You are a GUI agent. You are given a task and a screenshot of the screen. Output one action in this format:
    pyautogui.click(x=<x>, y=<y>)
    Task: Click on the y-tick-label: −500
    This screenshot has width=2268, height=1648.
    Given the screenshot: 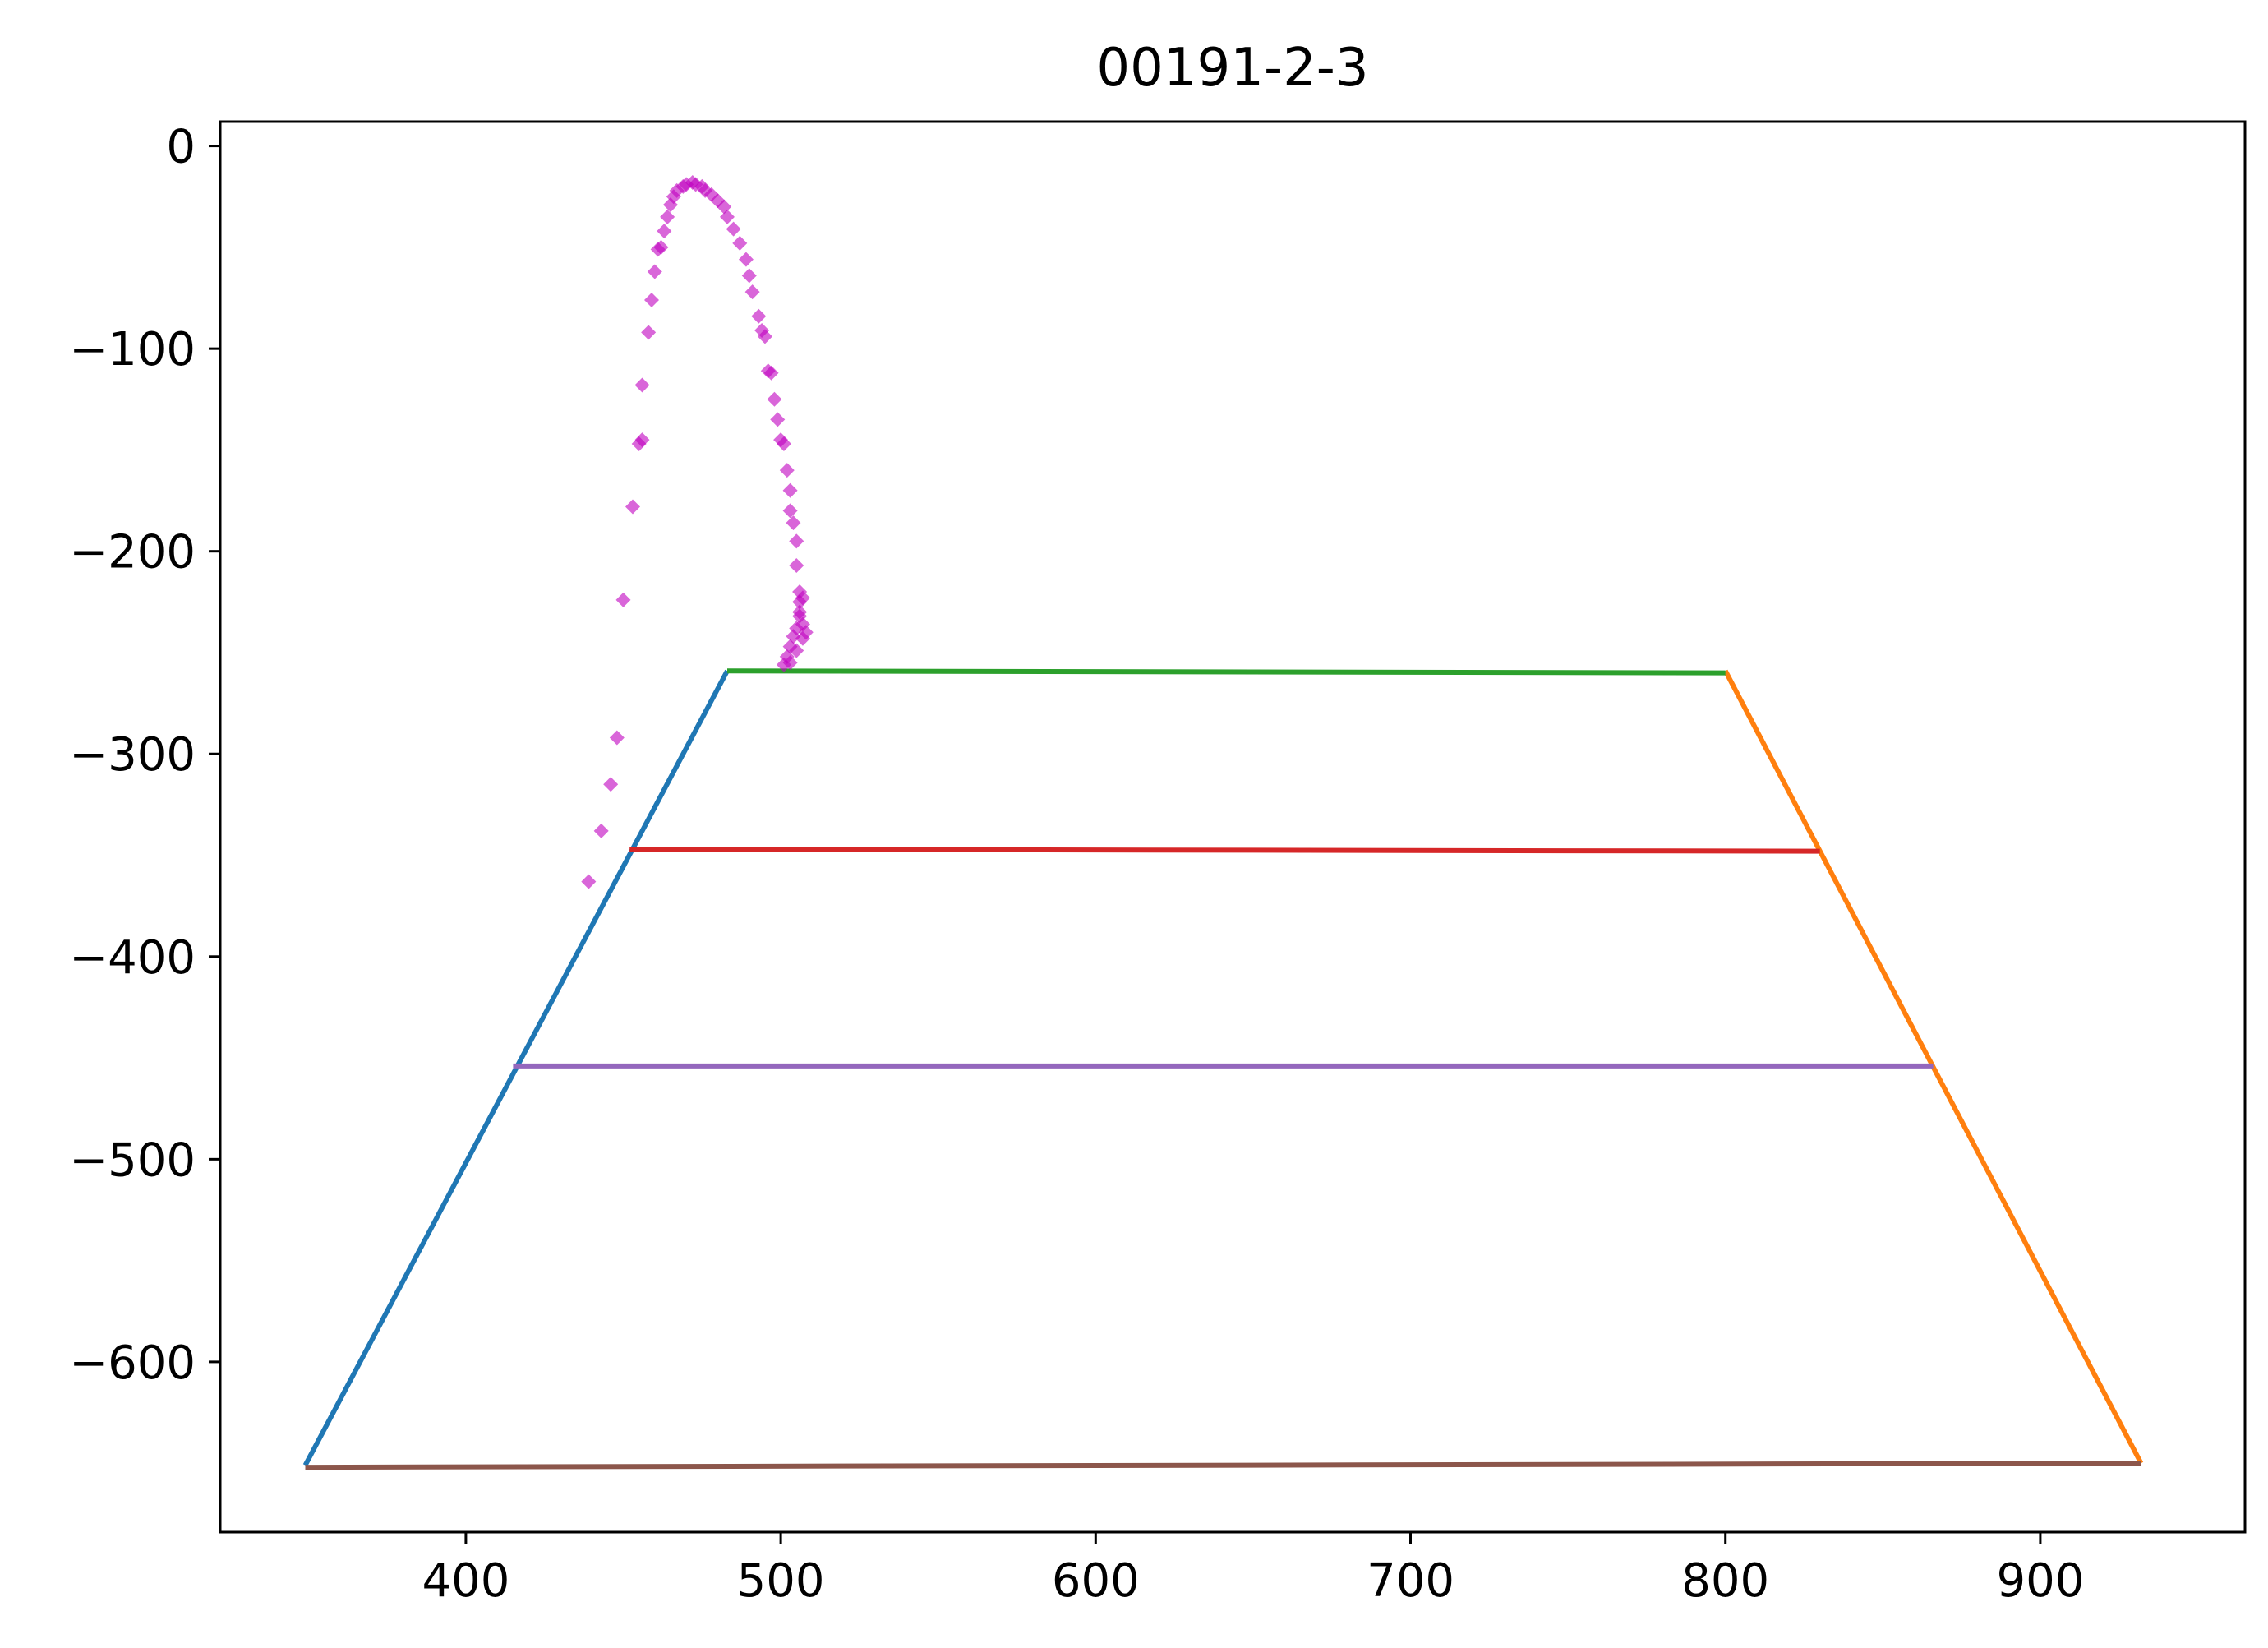 What is the action you would take?
    pyautogui.click(x=132, y=1160)
    